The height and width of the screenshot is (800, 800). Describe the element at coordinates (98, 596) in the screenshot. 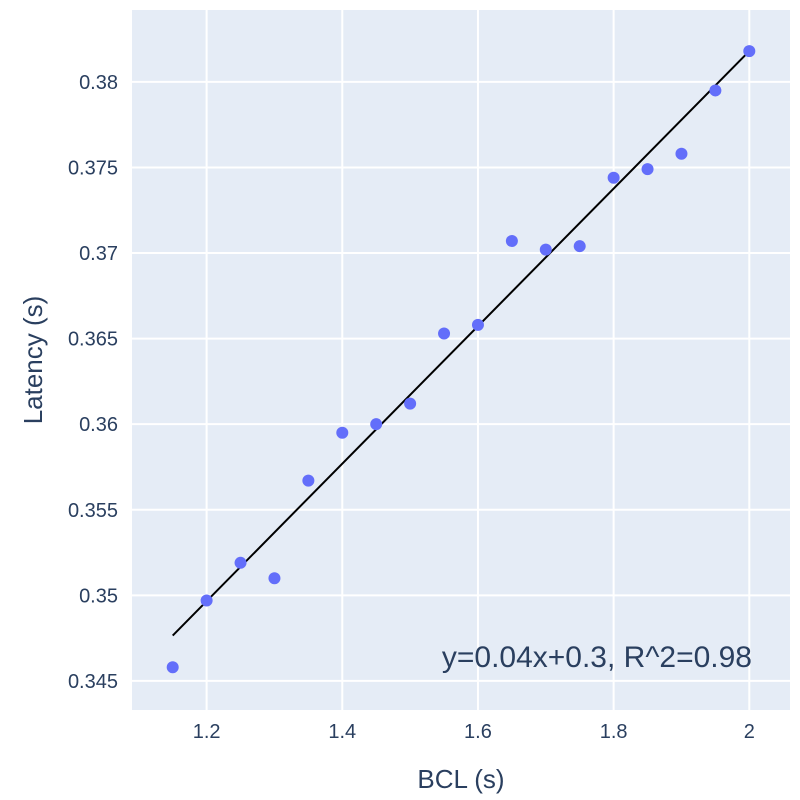

I see `y-tick-label: 0.35` at that location.